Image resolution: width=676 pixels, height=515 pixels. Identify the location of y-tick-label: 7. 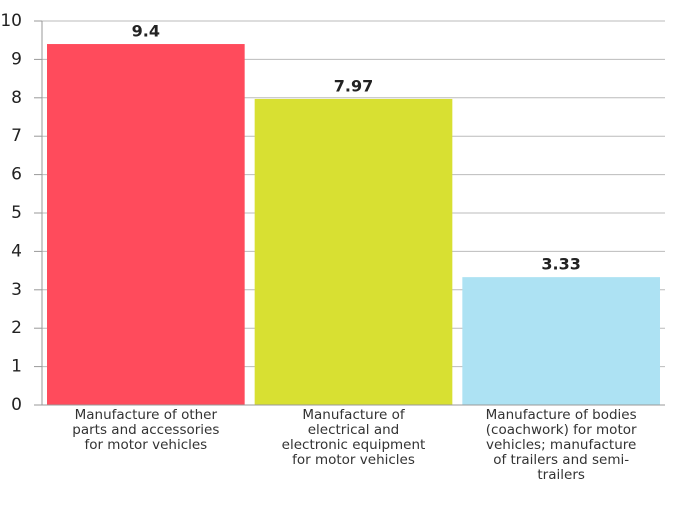
(16, 136).